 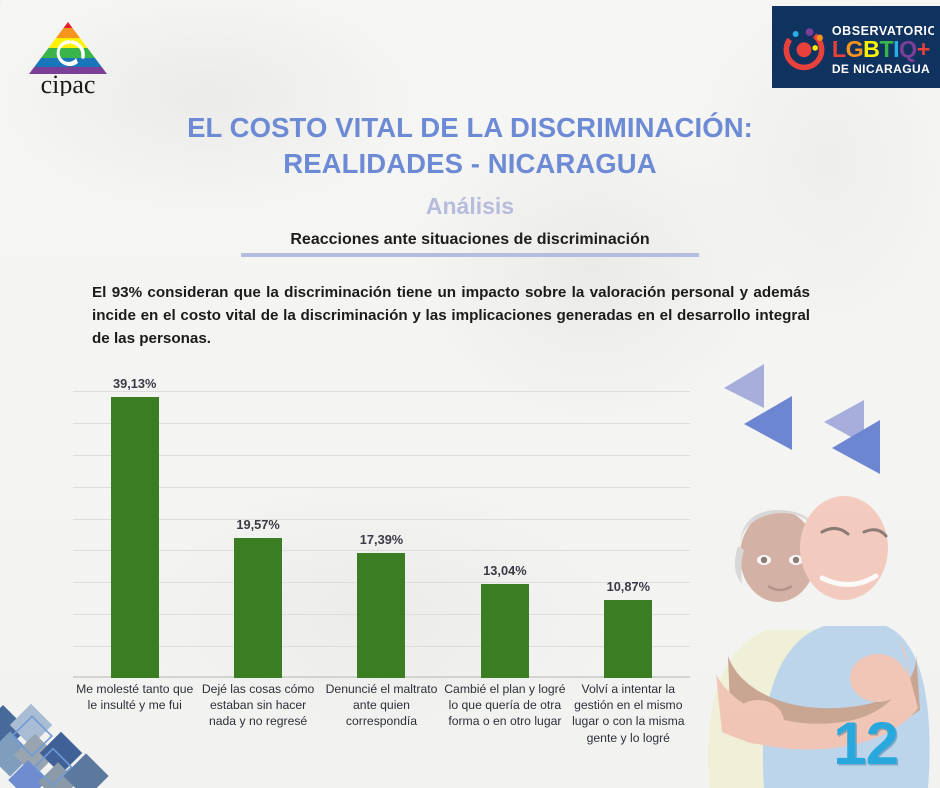 What do you see at coordinates (628, 586) in the screenshot?
I see `chart-bar-value-label: 10,87%` at bounding box center [628, 586].